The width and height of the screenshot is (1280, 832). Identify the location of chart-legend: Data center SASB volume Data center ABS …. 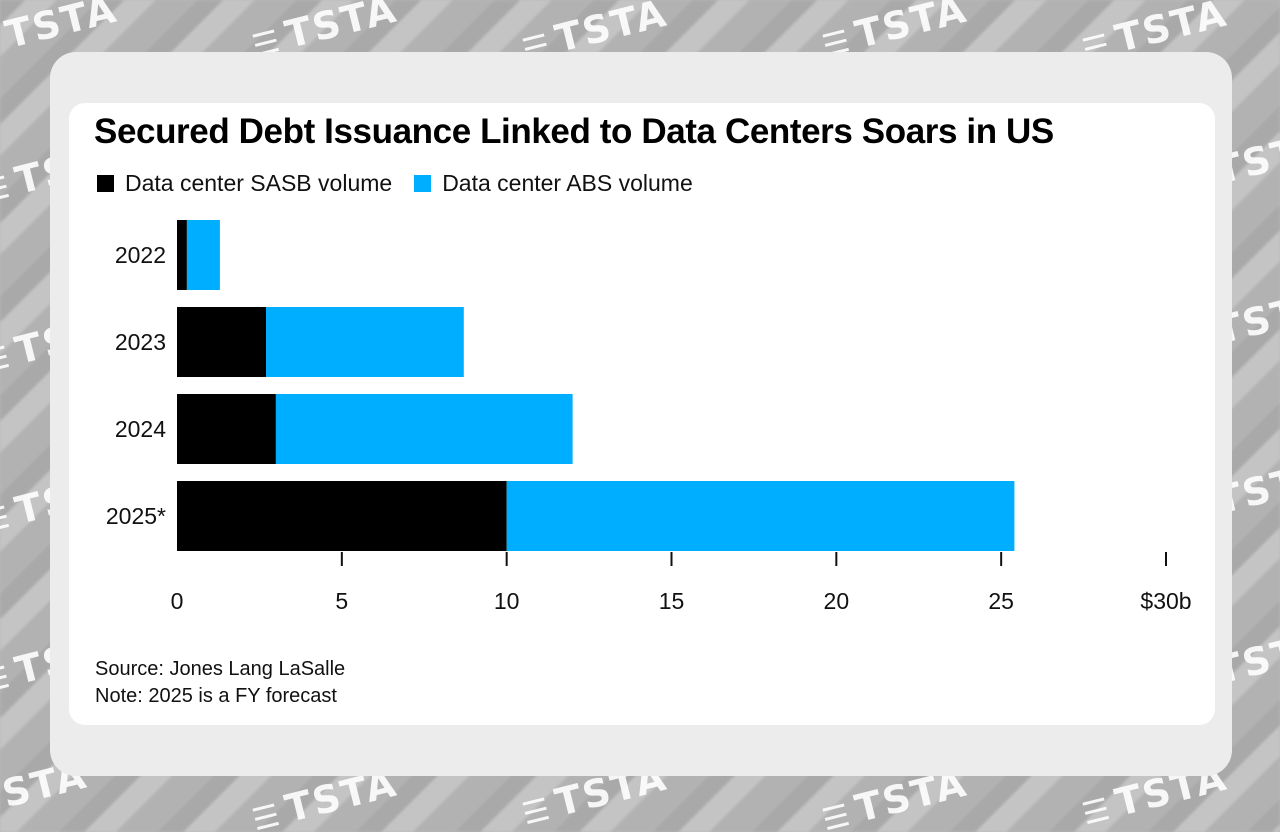
(406, 183).